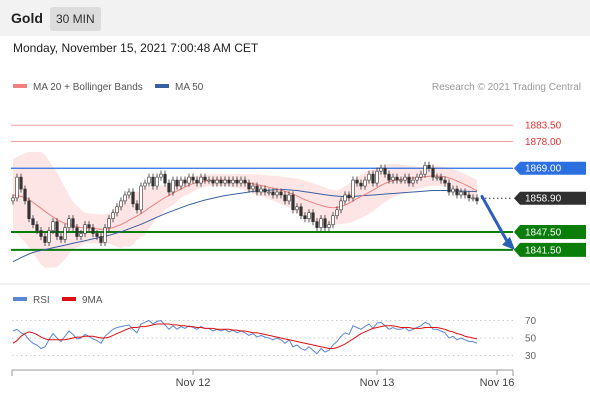 This screenshot has height=400, width=590. What do you see at coordinates (543, 126) in the screenshot?
I see `resistance-2-label: 1883.50` at bounding box center [543, 126].